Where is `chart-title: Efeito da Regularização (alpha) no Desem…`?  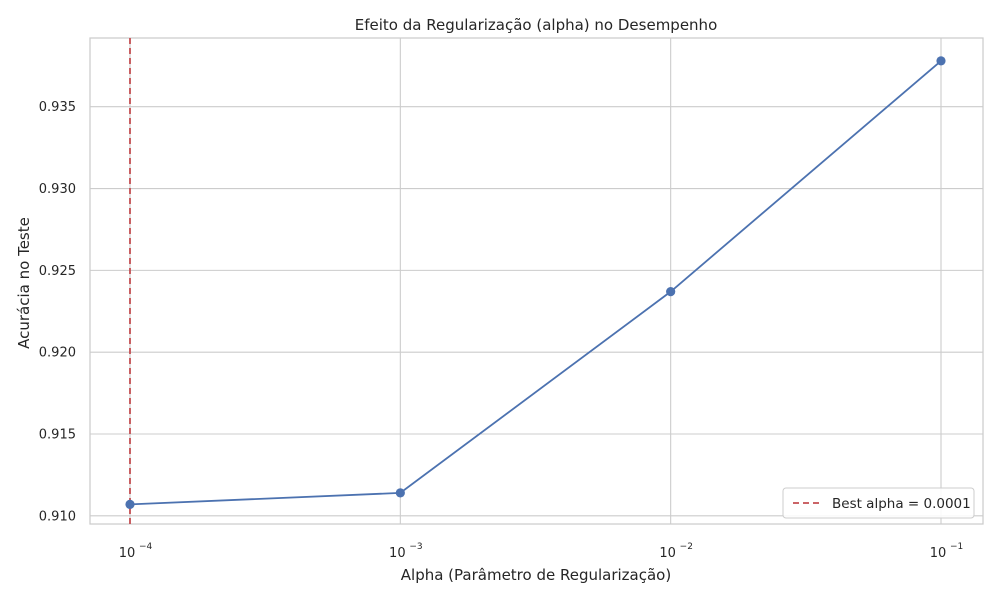 chart-title: Efeito da Regularização (alpha) no Desem… is located at coordinates (536, 25).